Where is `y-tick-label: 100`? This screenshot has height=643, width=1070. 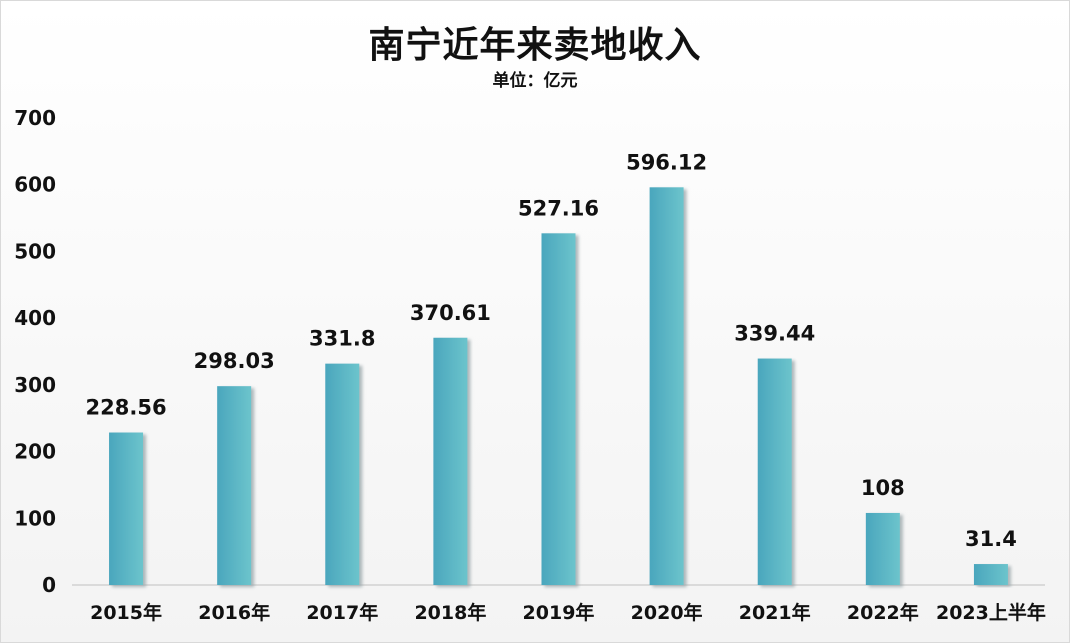 y-tick-label: 100 is located at coordinates (35, 518).